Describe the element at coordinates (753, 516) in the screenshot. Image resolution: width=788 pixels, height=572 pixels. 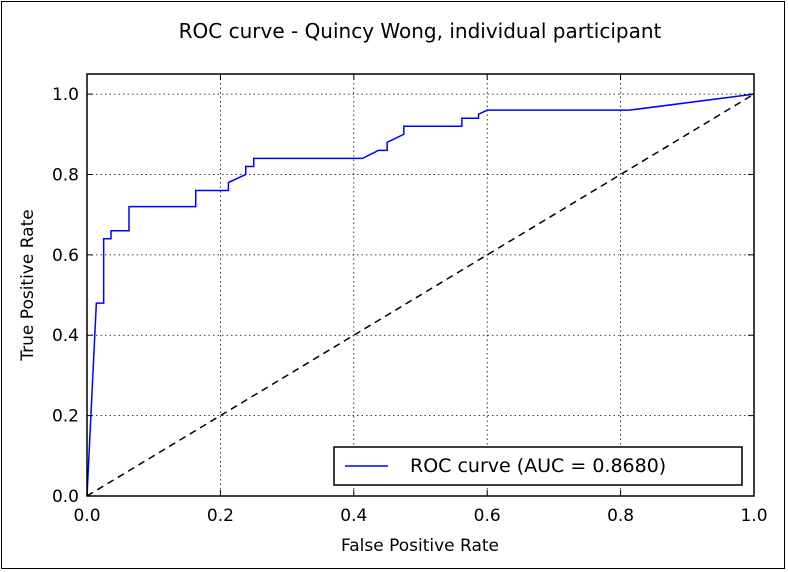
I see `x-tick-label: 1.0` at that location.